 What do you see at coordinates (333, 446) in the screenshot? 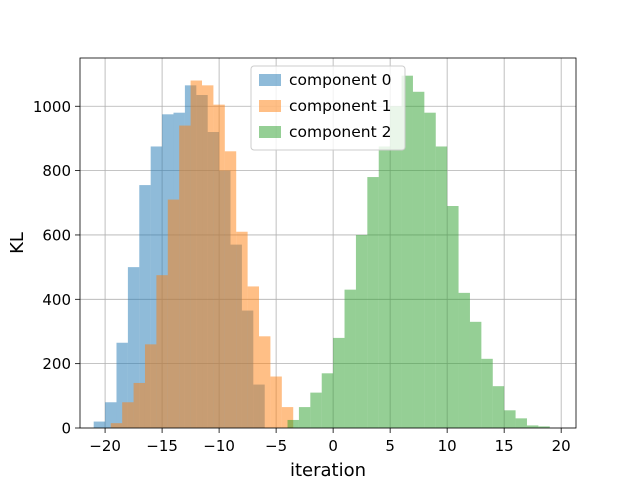
I see `x-tick-label: 0` at bounding box center [333, 446].